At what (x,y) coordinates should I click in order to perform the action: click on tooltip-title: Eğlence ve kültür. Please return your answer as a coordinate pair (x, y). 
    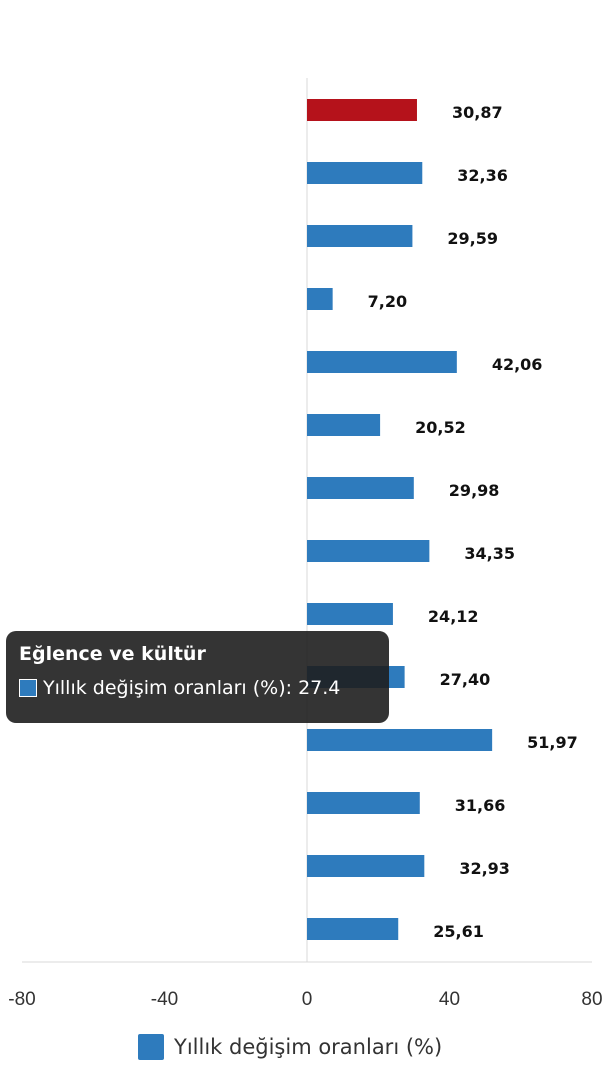
    Looking at the image, I should click on (112, 654).